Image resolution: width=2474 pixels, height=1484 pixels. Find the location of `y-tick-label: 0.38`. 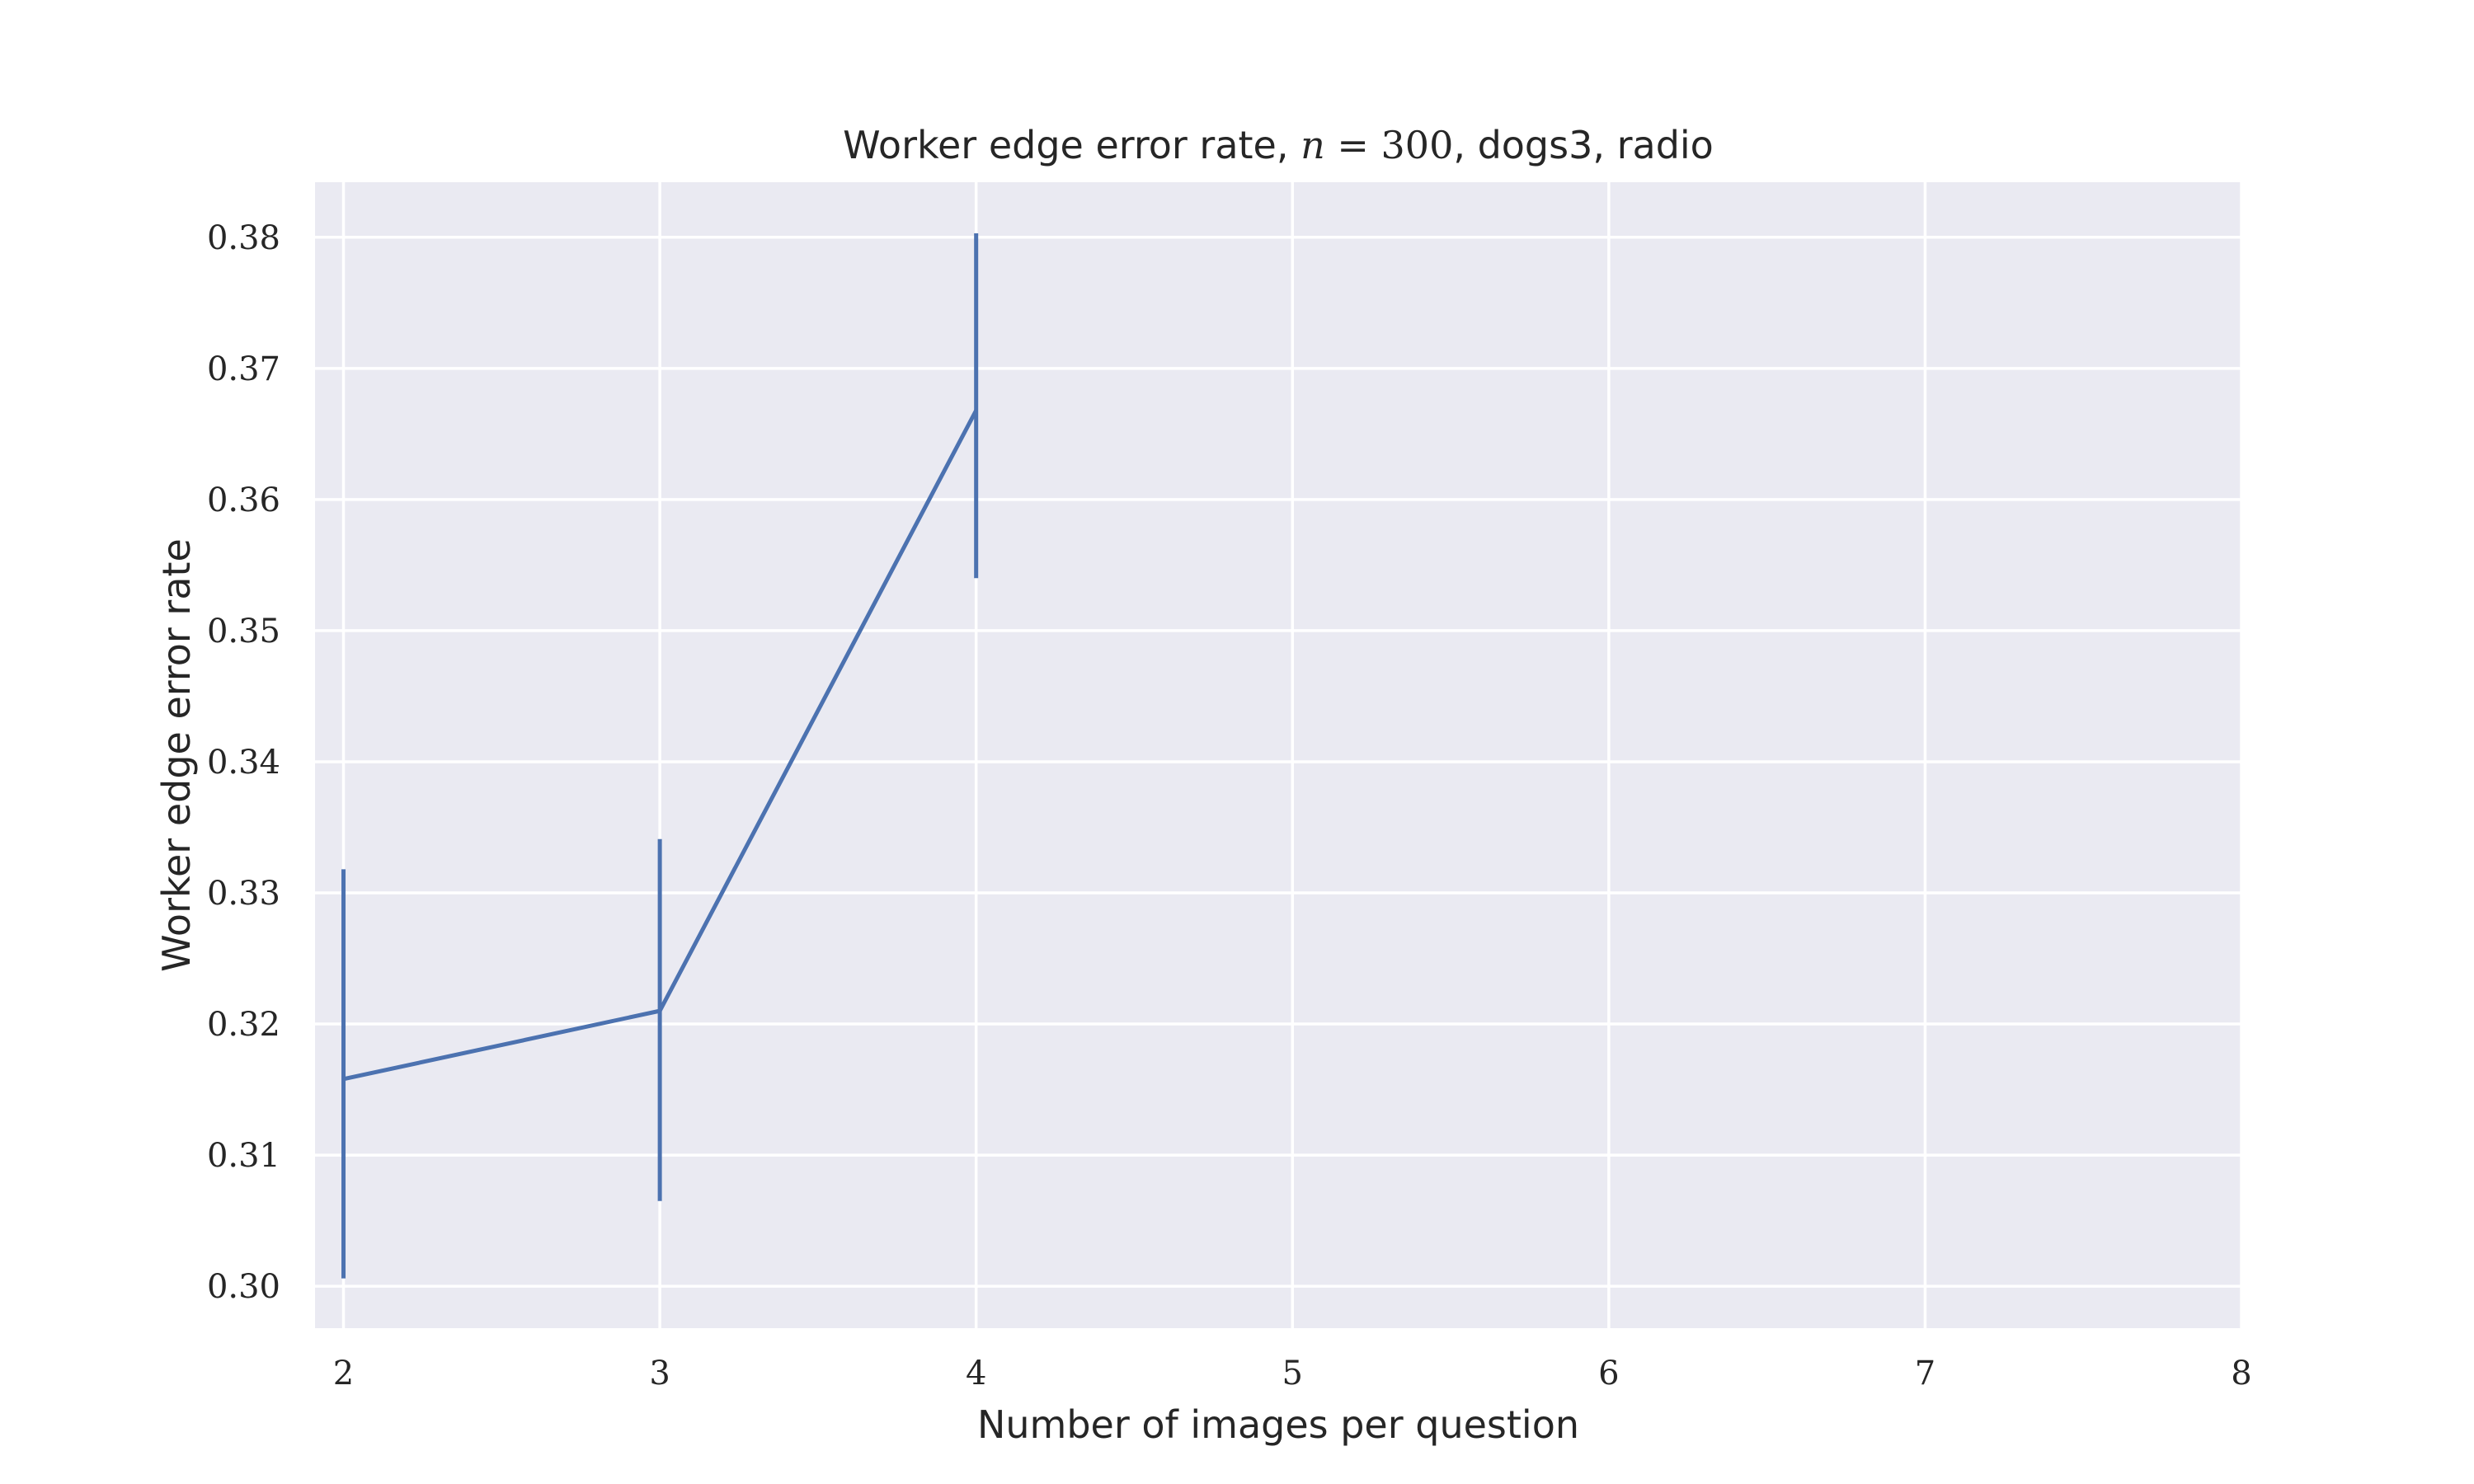

y-tick-label: 0.38 is located at coordinates (243, 238).